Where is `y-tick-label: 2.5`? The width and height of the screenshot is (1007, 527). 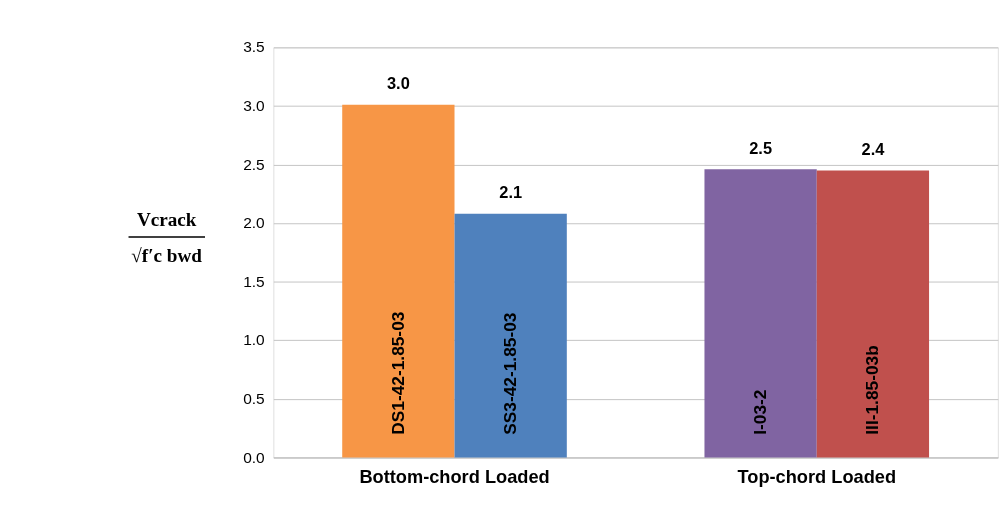
y-tick-label: 2.5 is located at coordinates (254, 164).